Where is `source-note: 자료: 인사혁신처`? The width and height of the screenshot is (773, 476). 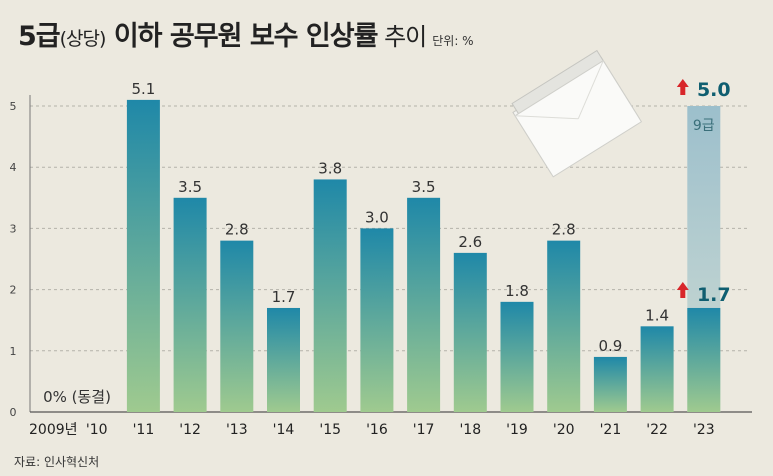 source-note: 자료: 인사혁신처 is located at coordinates (57, 462).